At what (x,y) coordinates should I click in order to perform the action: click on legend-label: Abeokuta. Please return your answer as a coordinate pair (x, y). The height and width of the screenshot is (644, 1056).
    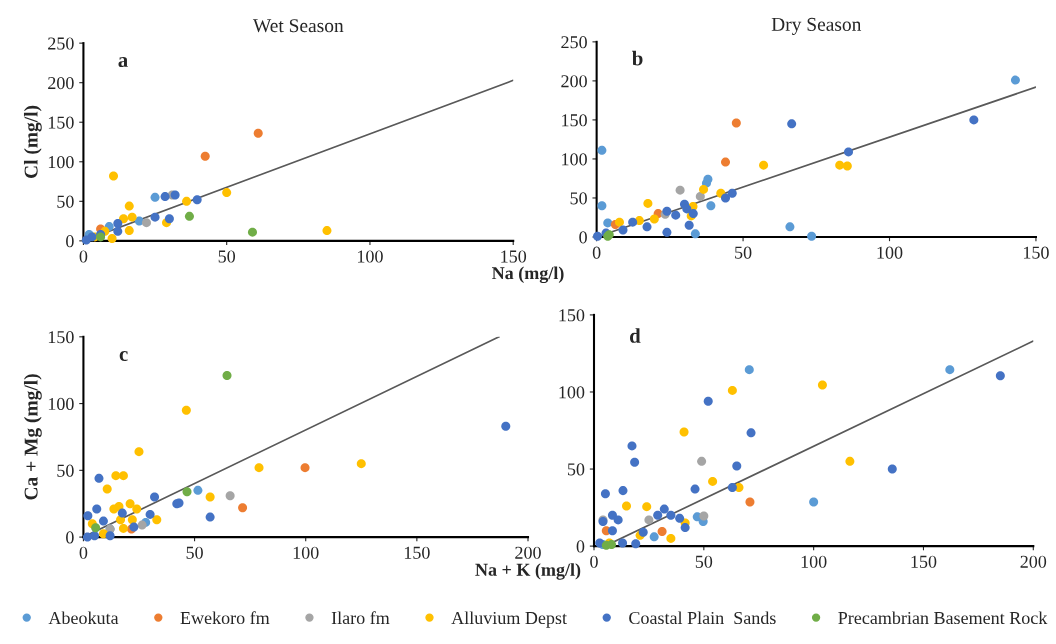
    Looking at the image, I should click on (83, 618).